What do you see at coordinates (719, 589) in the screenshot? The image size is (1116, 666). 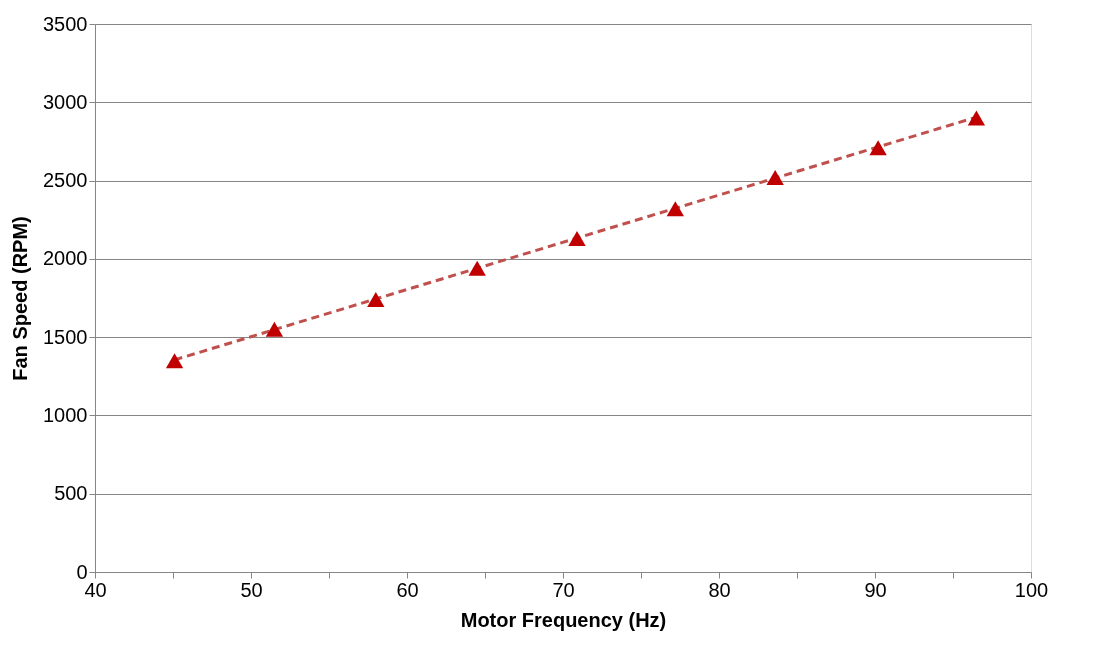 I see `x-tick-label: 80` at bounding box center [719, 589].